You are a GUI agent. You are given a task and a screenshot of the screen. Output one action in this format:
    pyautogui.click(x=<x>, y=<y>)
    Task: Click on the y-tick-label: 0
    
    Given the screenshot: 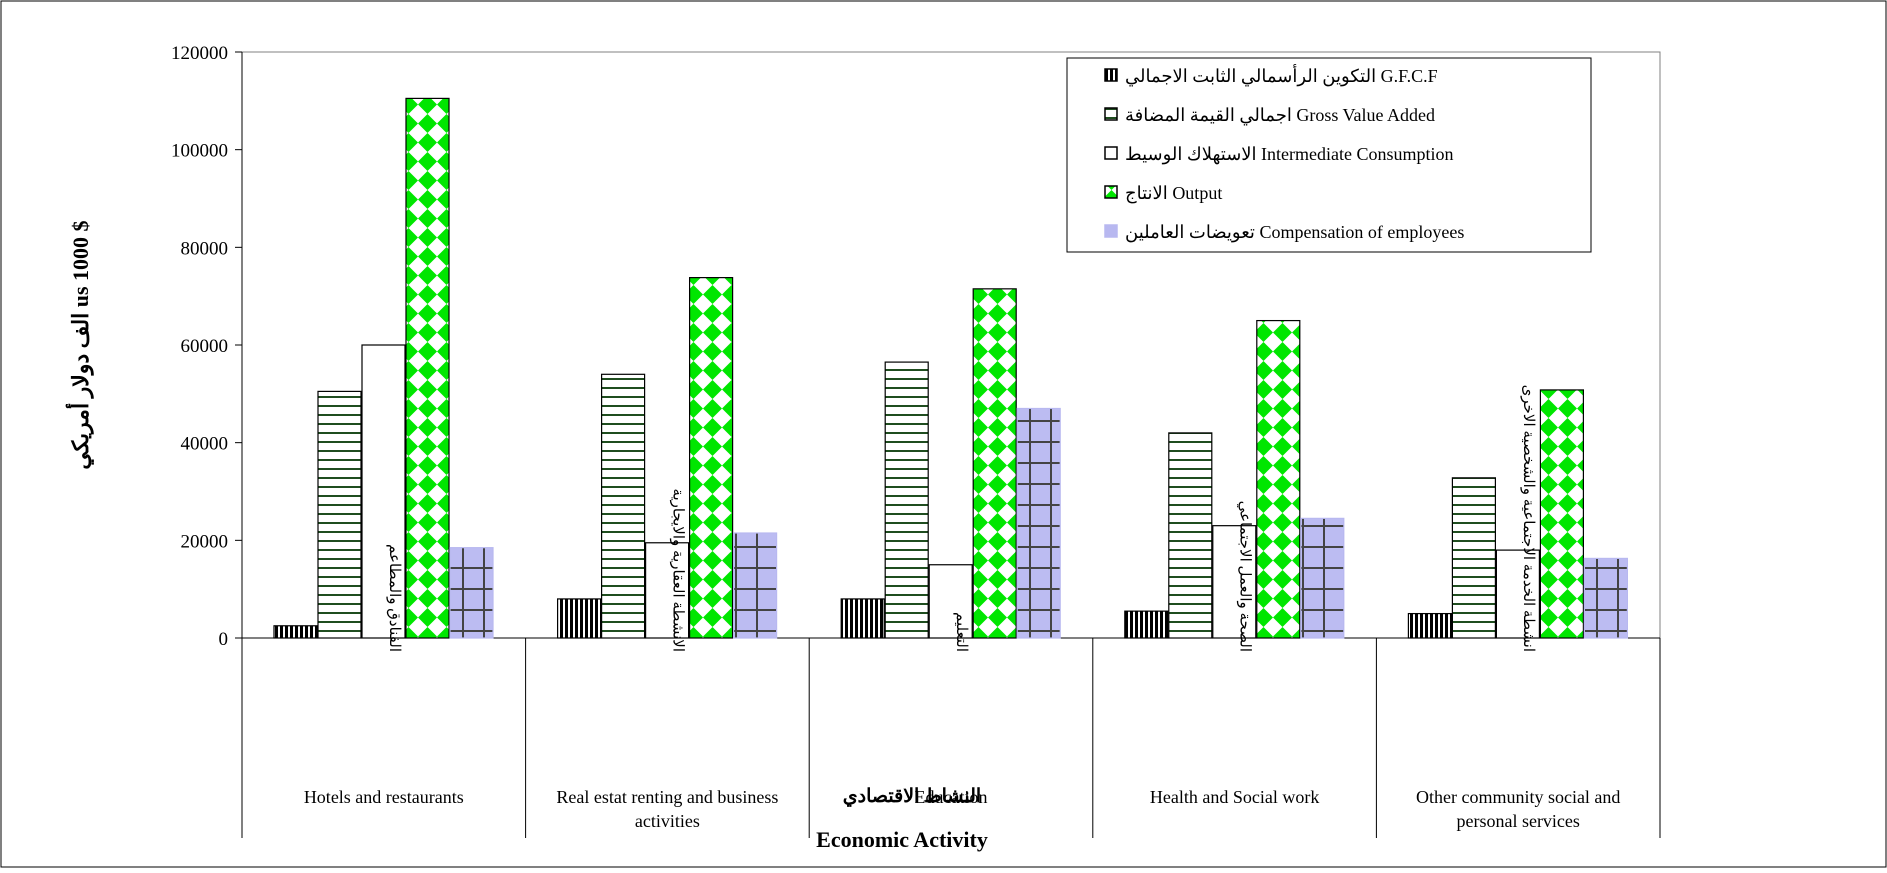 What is the action you would take?
    pyautogui.click(x=224, y=639)
    